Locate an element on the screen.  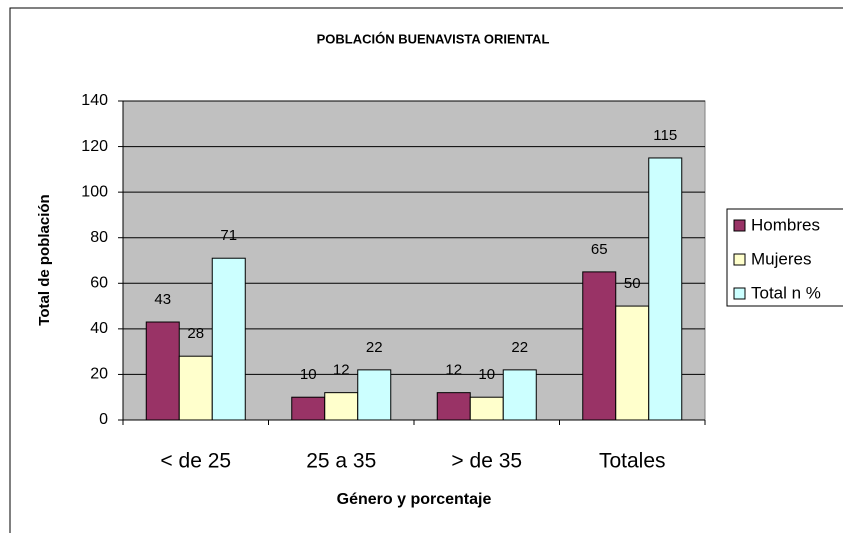
x-tick-label: 25 a 35 is located at coordinates (341, 461).